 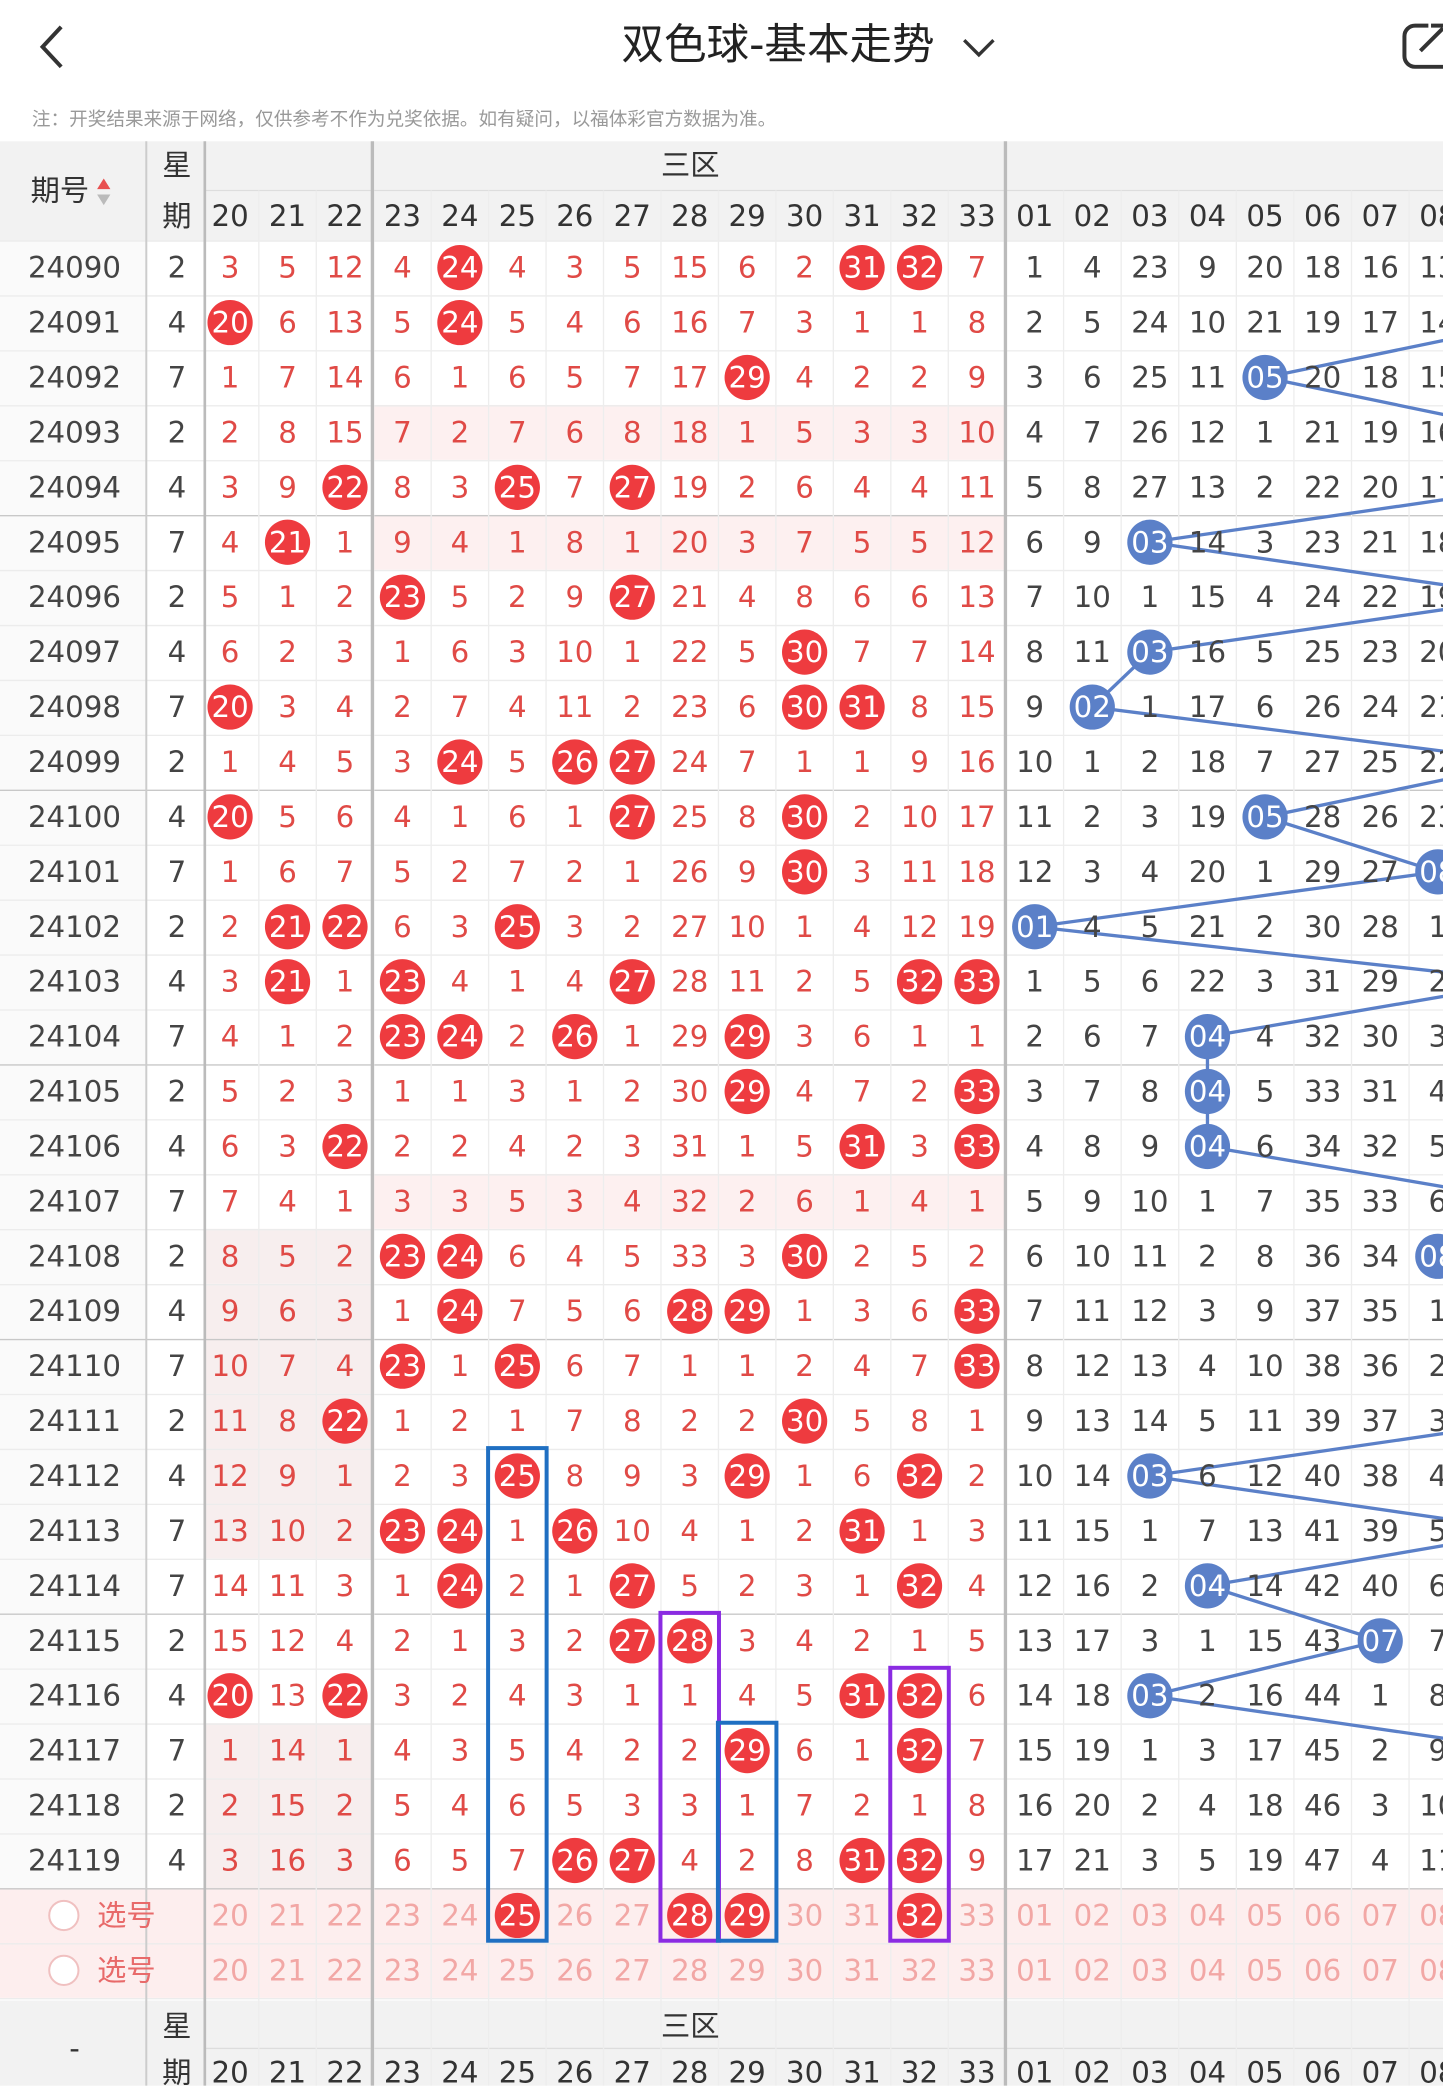 I want to click on red-miss-count: 23, so click(x=689, y=707).